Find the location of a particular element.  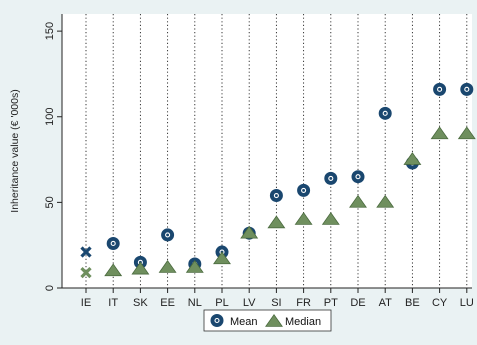

mean-point-at is located at coordinates (385, 113).